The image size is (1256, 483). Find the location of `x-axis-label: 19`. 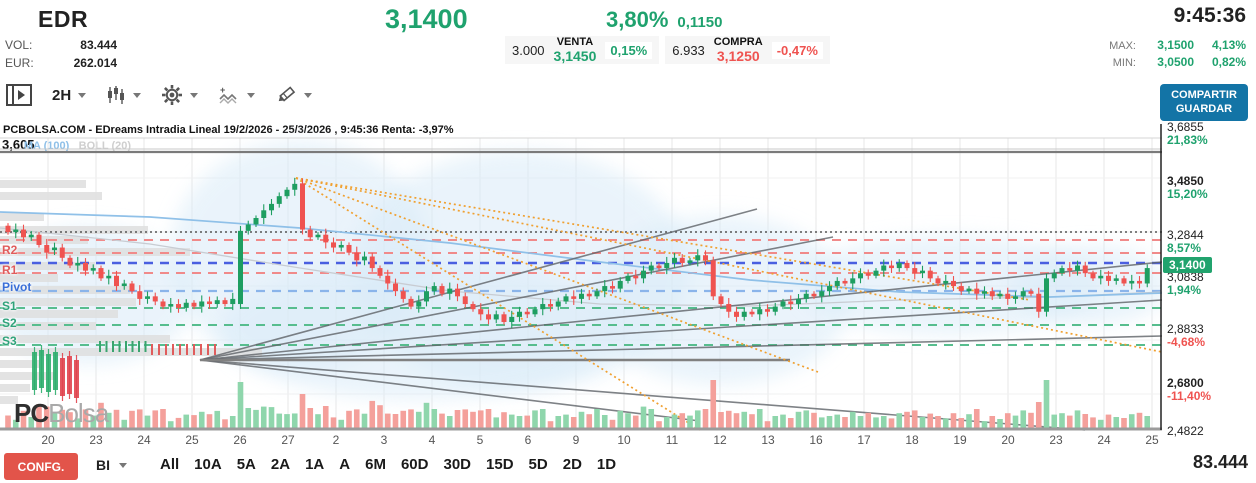

x-axis-label: 19 is located at coordinates (960, 440).